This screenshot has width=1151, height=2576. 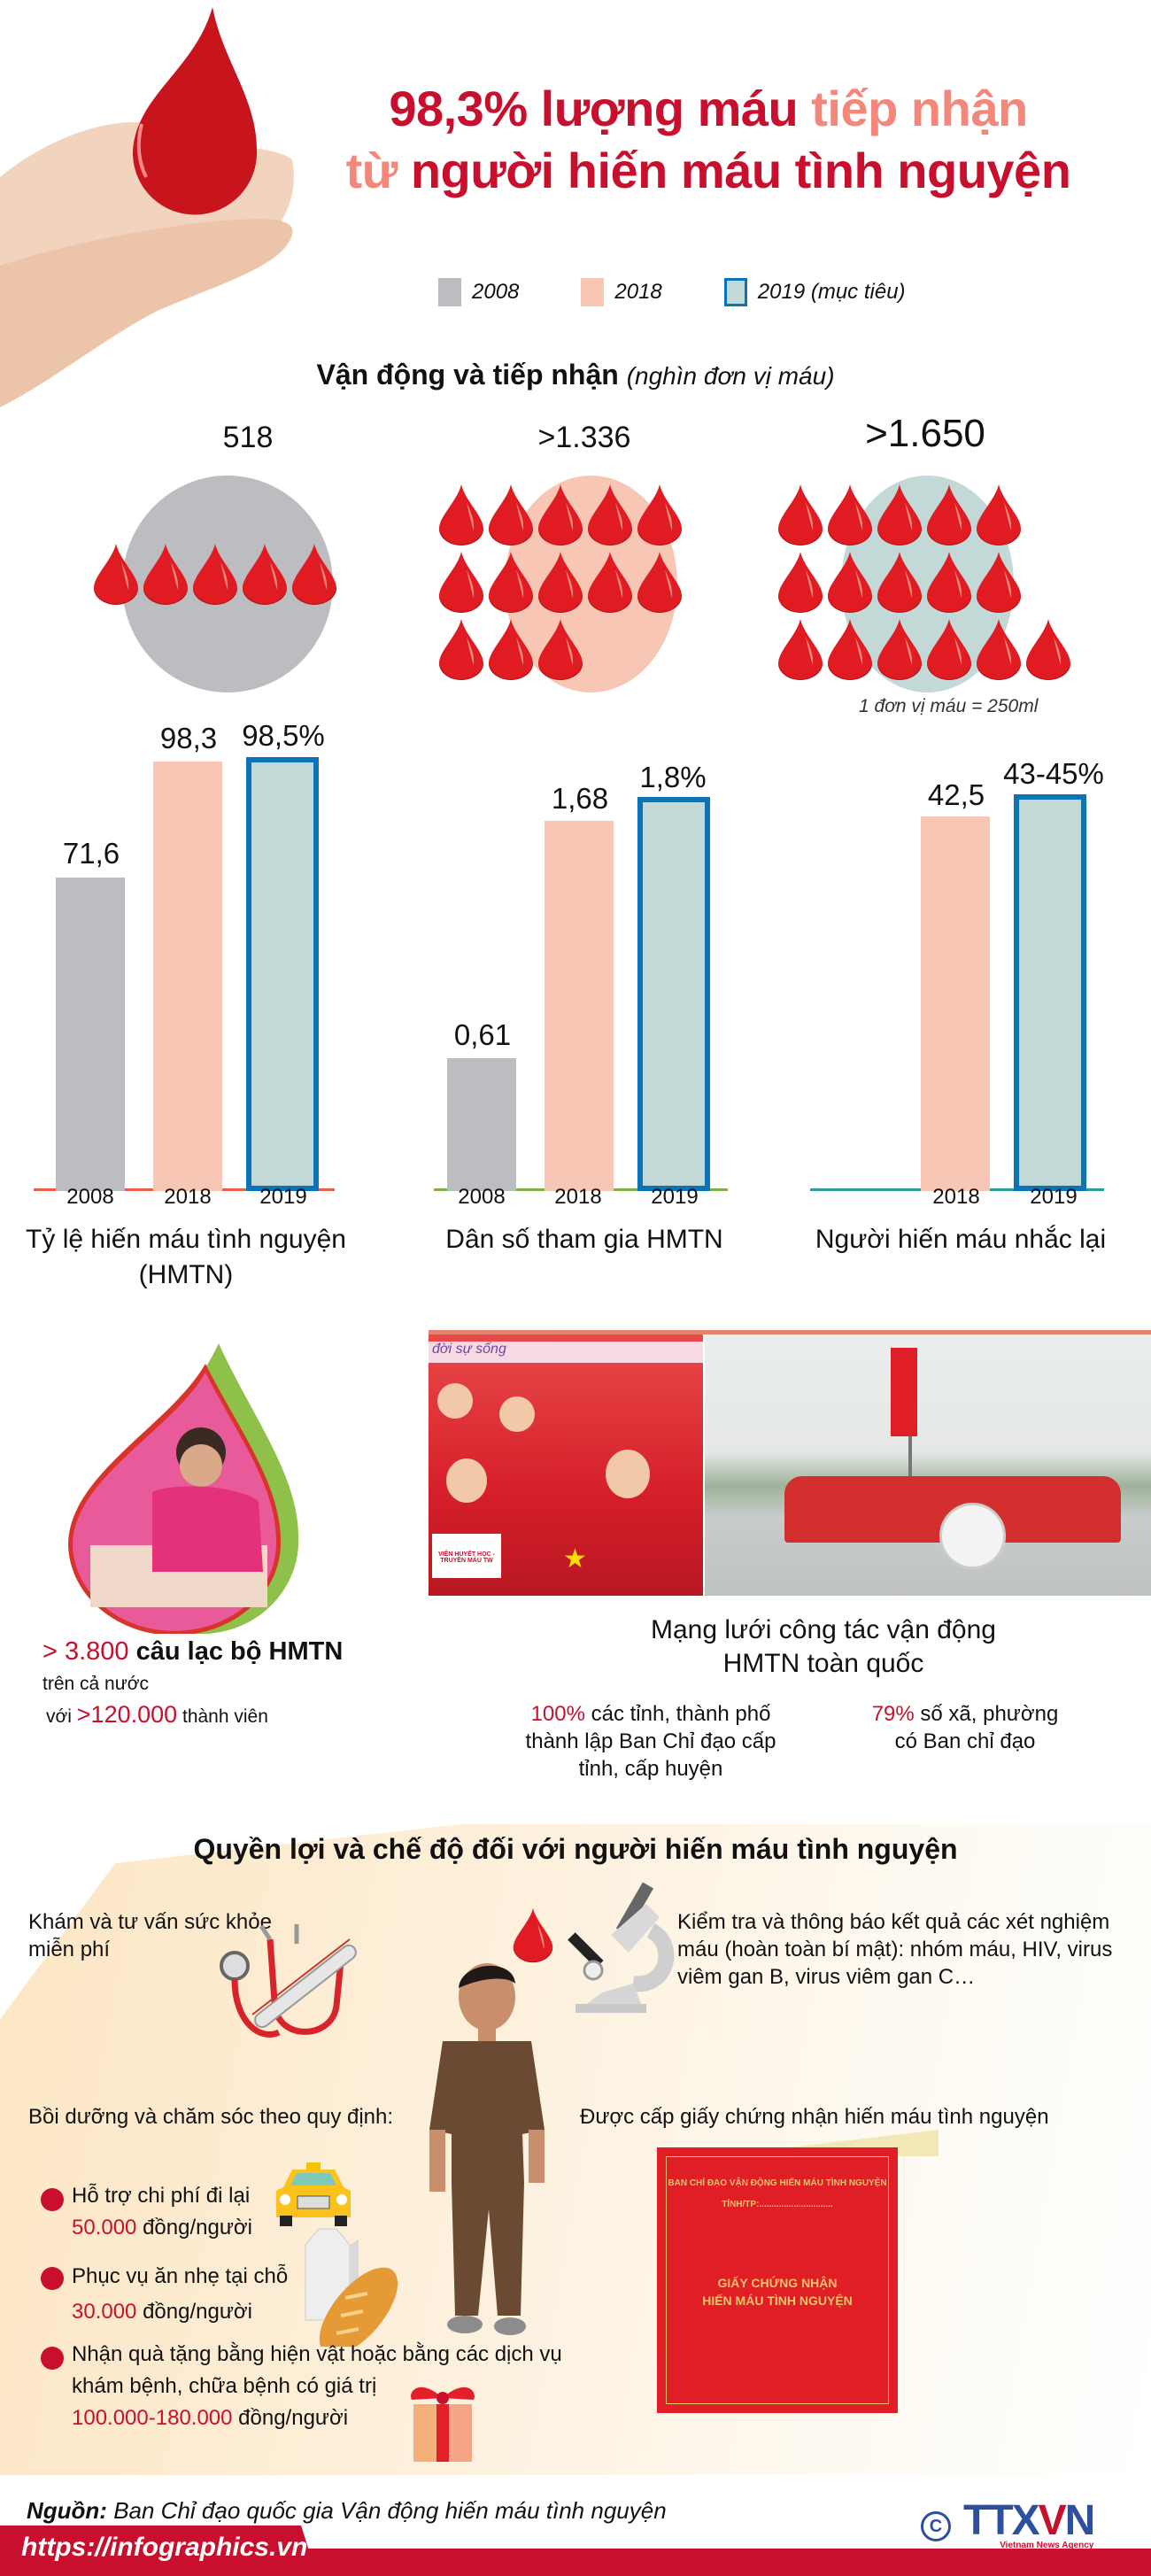 I want to click on bar-value-label: 98,5%, so click(x=284, y=735).